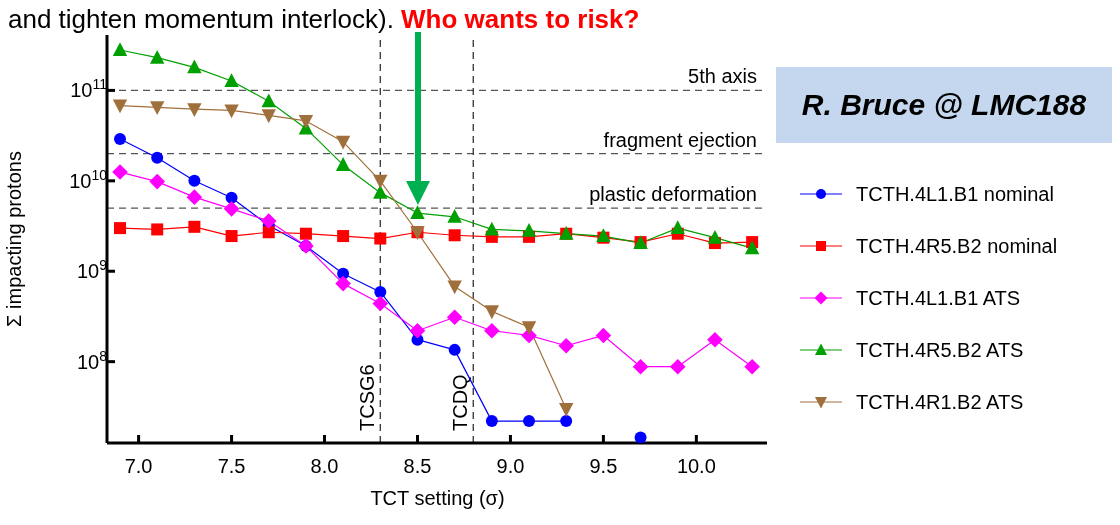 The height and width of the screenshot is (525, 1120). I want to click on ref-line-label: TCSG6, so click(367, 397).